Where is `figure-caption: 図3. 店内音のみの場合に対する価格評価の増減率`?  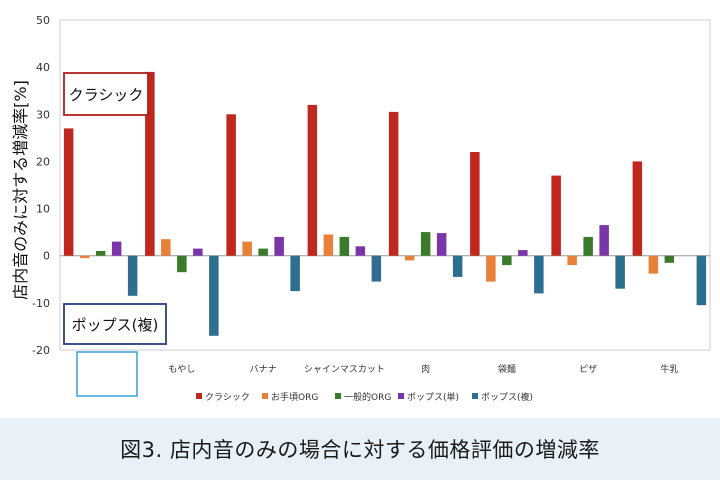 figure-caption: 図3. 店内音のみの場合に対する価格評価の増減率 is located at coordinates (360, 450).